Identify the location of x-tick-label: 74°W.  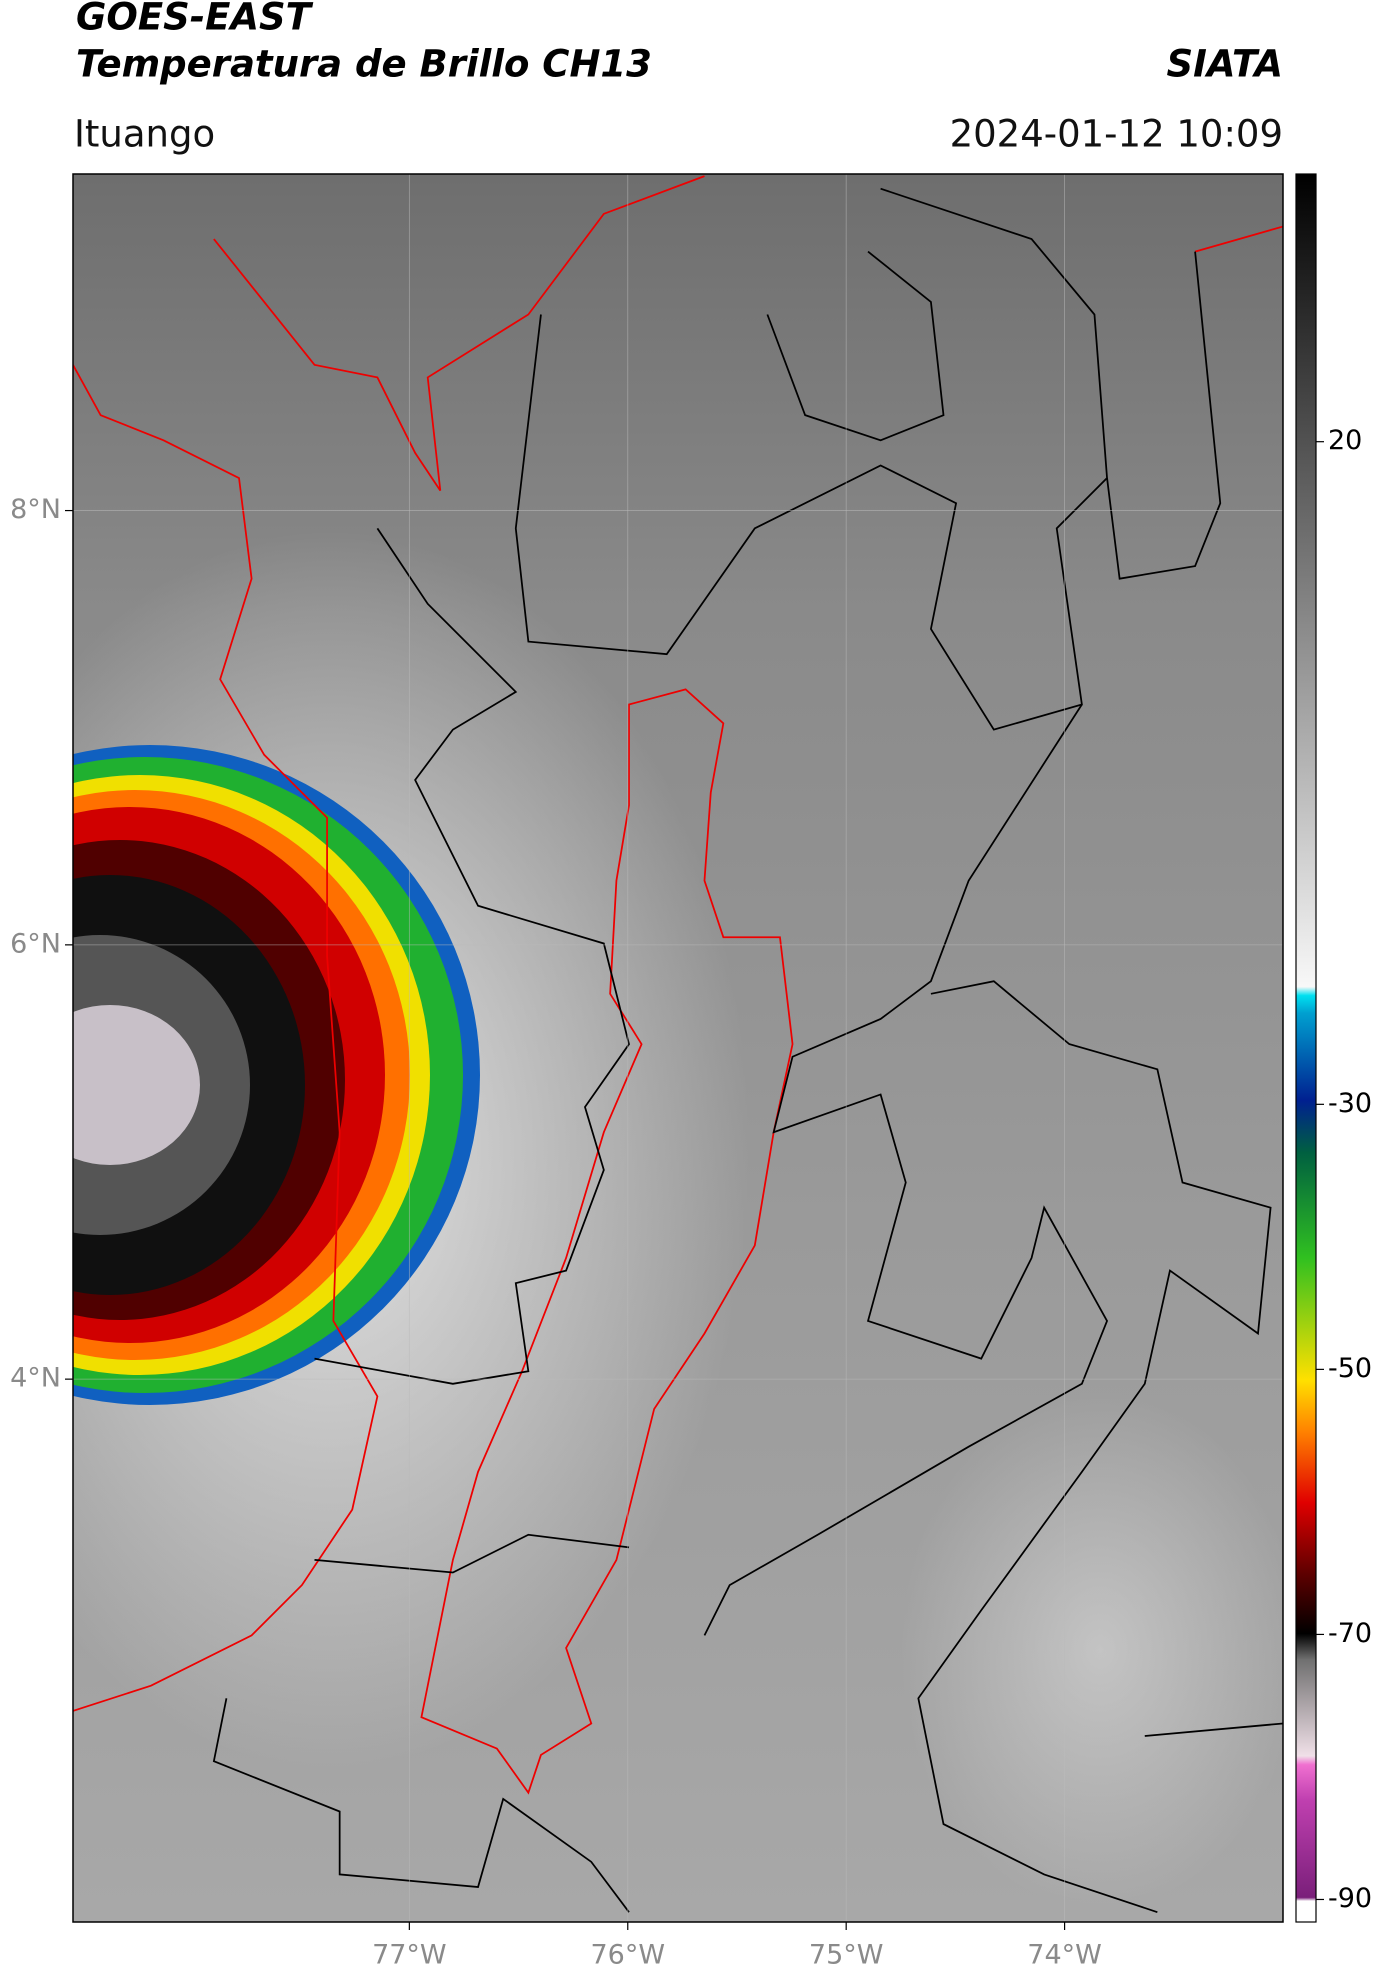
(1064, 1955).